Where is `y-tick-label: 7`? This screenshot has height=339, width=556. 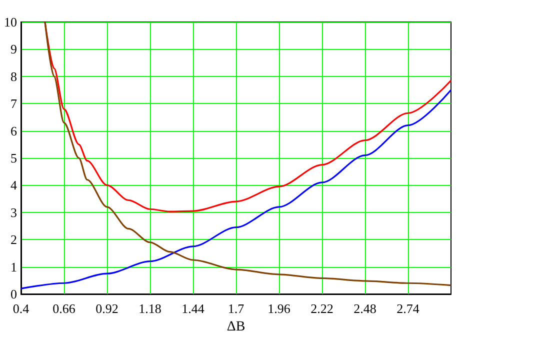 y-tick-label: 7 is located at coordinates (14, 104).